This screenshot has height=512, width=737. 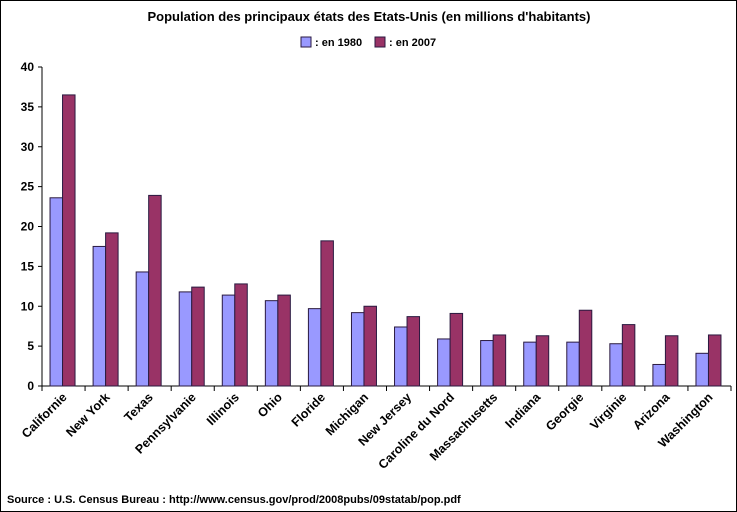 I want to click on y-tick-label: 5, so click(x=30, y=346).